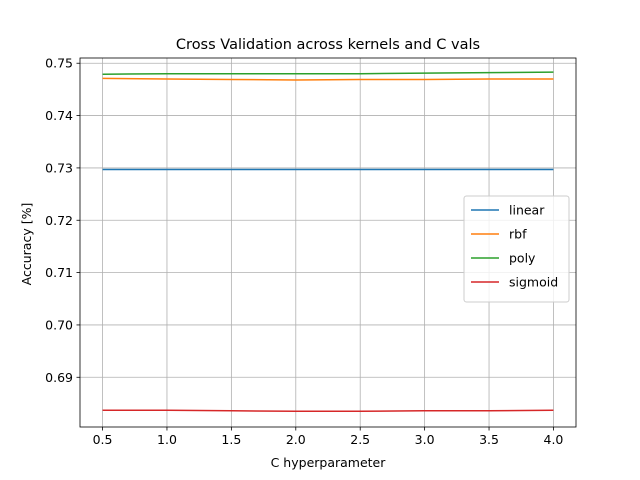 Image resolution: width=640 pixels, height=480 pixels. What do you see at coordinates (167, 439) in the screenshot?
I see `x-tick-label: 1.0` at bounding box center [167, 439].